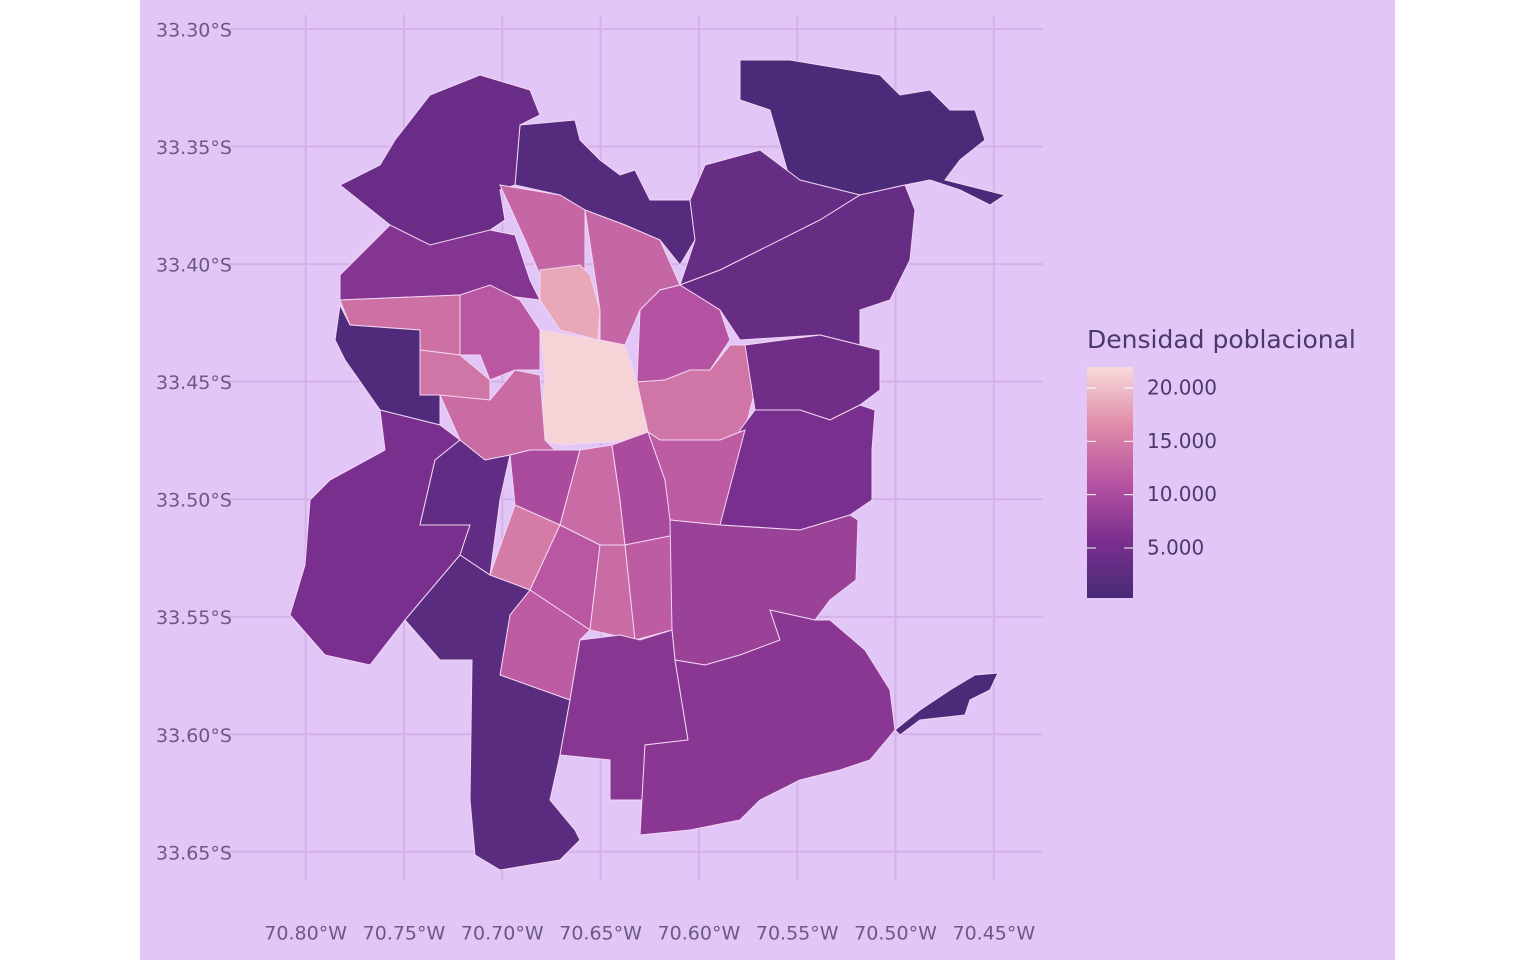 The height and width of the screenshot is (964, 1536). Describe the element at coordinates (194, 31) in the screenshot. I see `y-tick-label: 33.30°S` at that location.